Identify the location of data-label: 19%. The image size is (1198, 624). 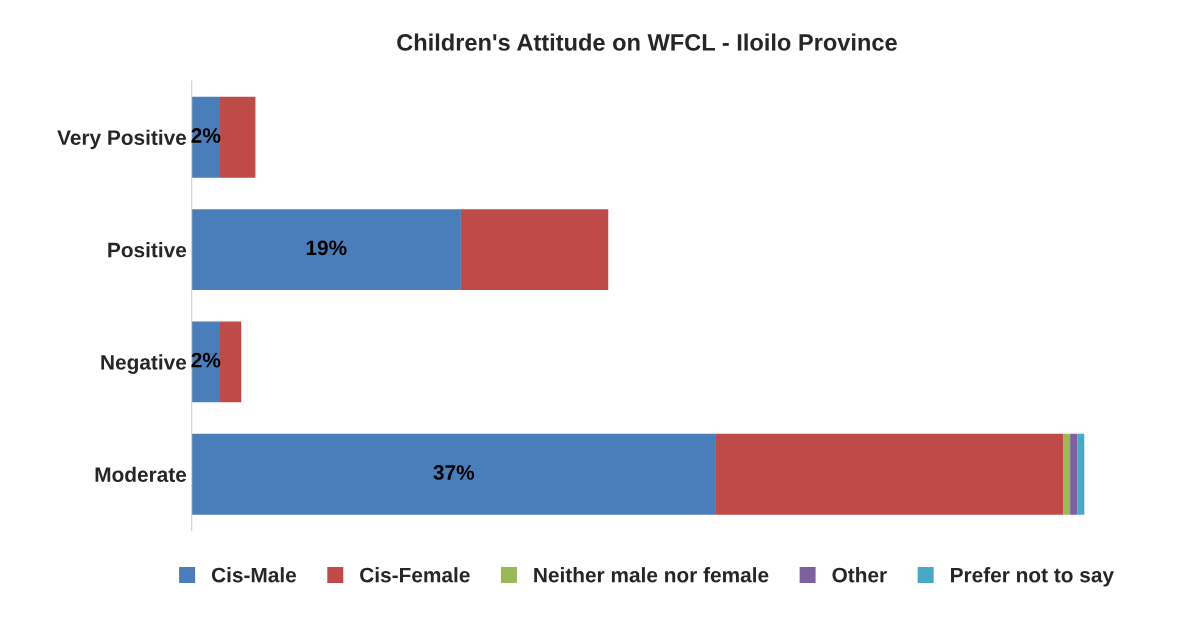
(326, 248).